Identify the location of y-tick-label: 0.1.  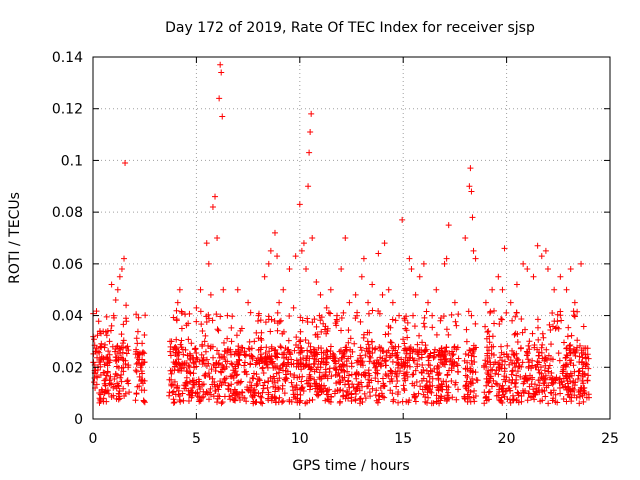
(72, 161).